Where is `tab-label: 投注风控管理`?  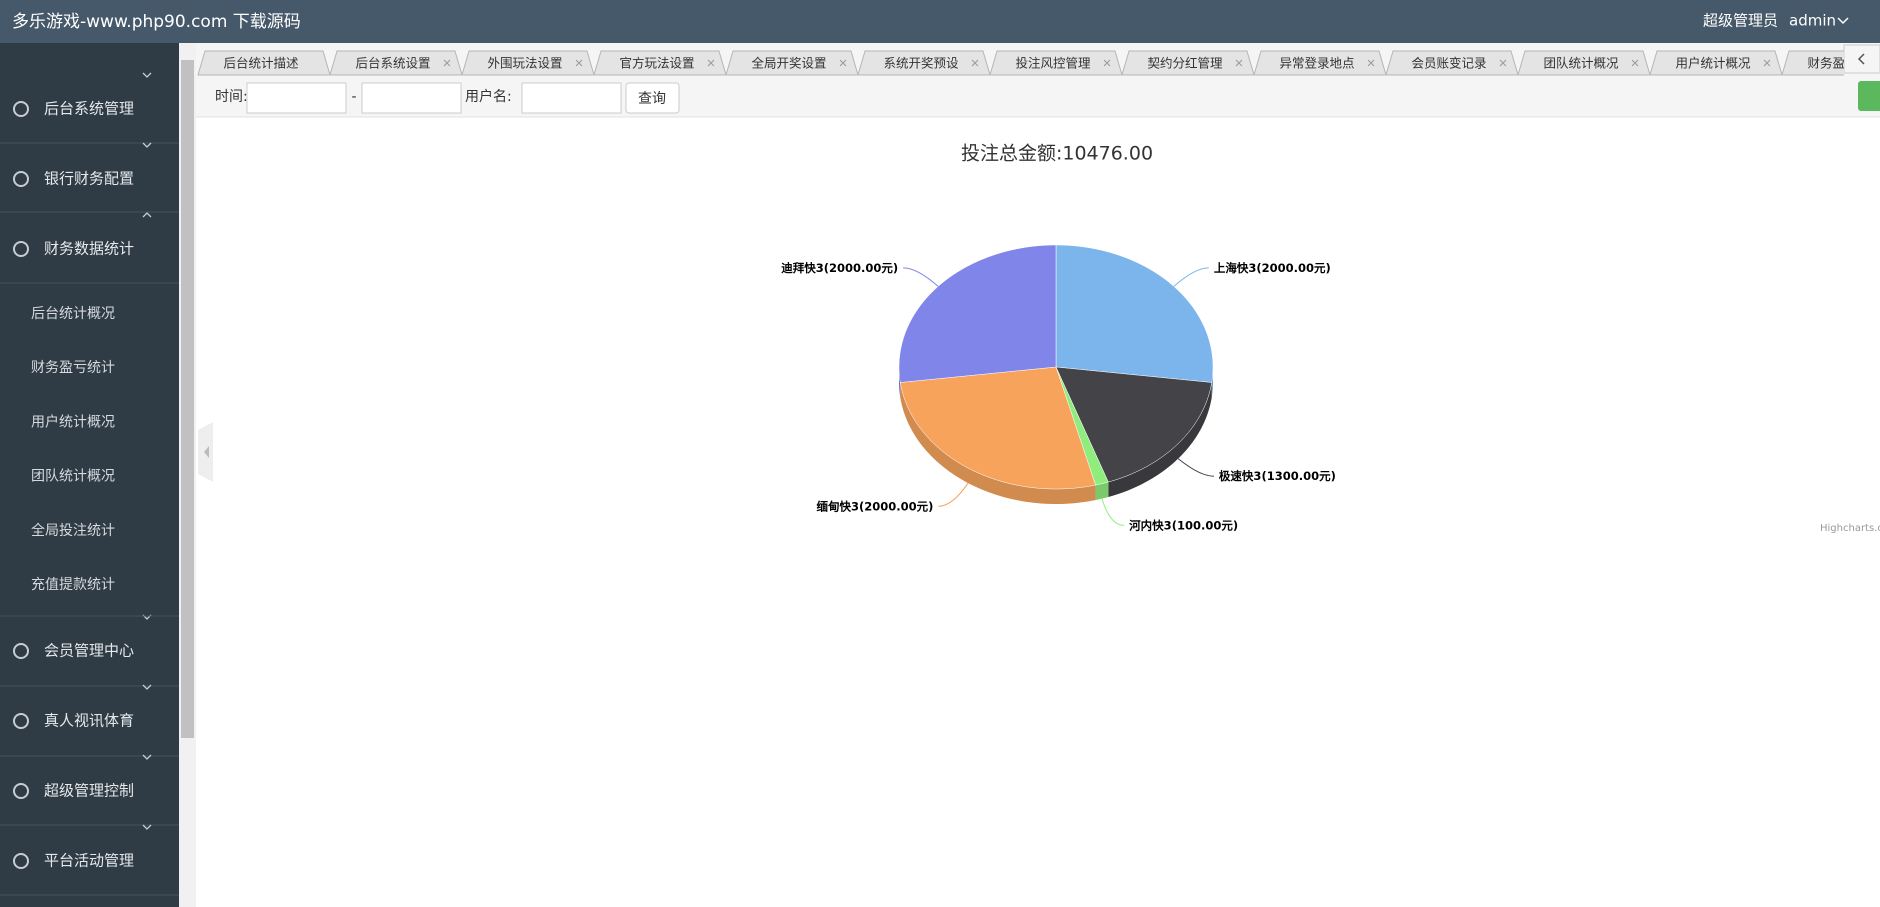 tab-label: 投注风控管理 is located at coordinates (1053, 63).